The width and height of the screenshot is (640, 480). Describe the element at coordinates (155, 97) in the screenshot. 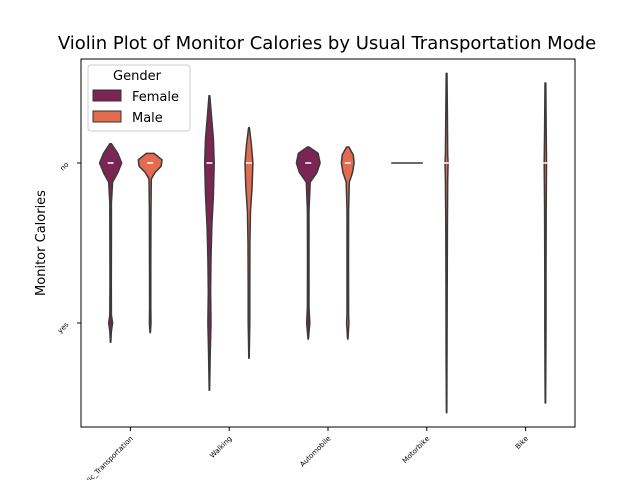

I see `legend-label-female: Female` at that location.